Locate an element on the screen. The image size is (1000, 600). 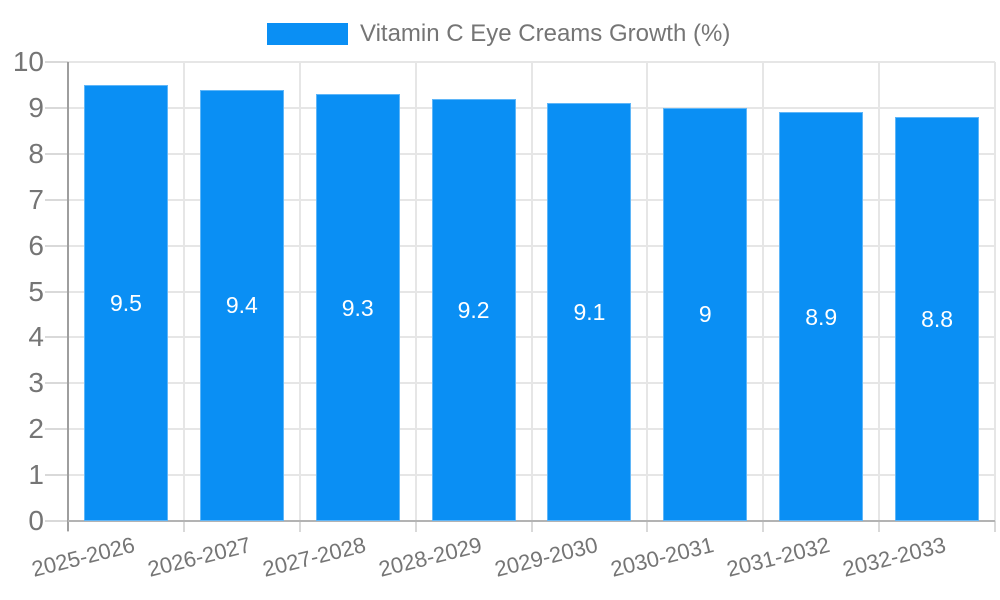
bar-value-label: 9.3 is located at coordinates (357, 307).